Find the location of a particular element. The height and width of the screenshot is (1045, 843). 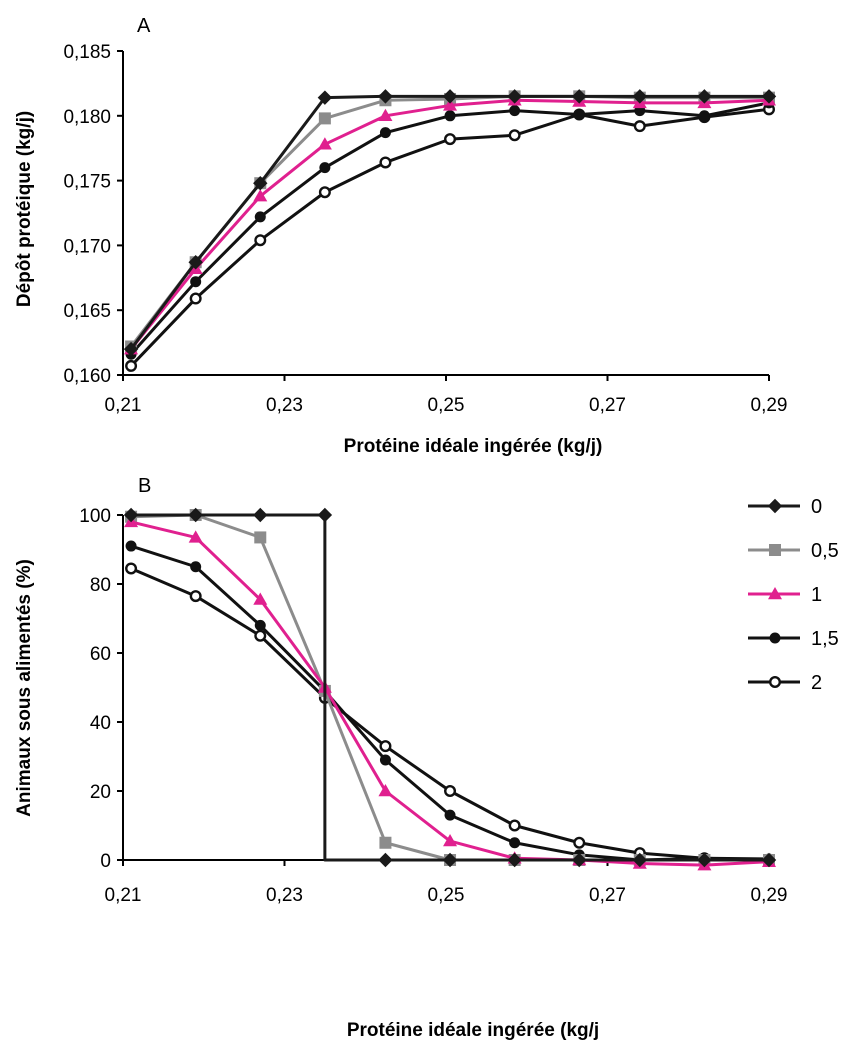

panel-a-y-axis-title: Dépôt protéique (kg/j) is located at coordinates (24, 209).